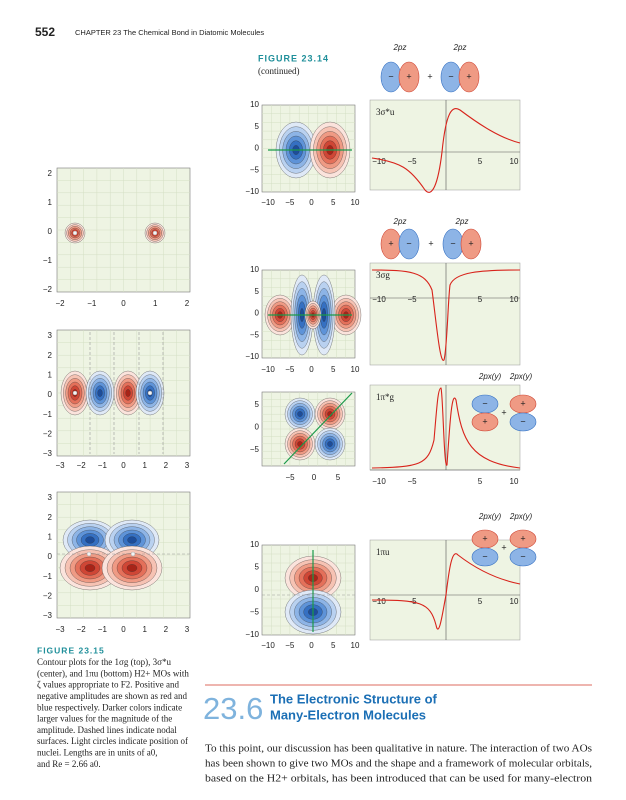 This screenshot has width=626, height=800. I want to click on curve, so click(446, 591).